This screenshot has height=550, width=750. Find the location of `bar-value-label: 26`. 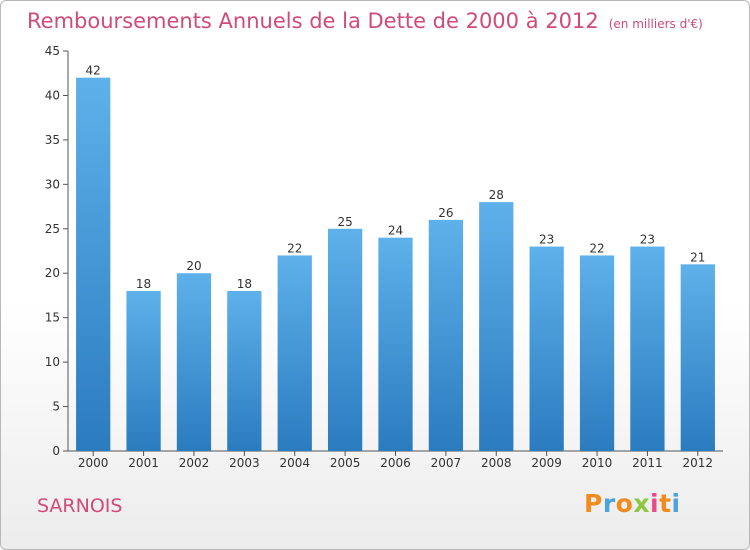

bar-value-label: 26 is located at coordinates (445, 213).